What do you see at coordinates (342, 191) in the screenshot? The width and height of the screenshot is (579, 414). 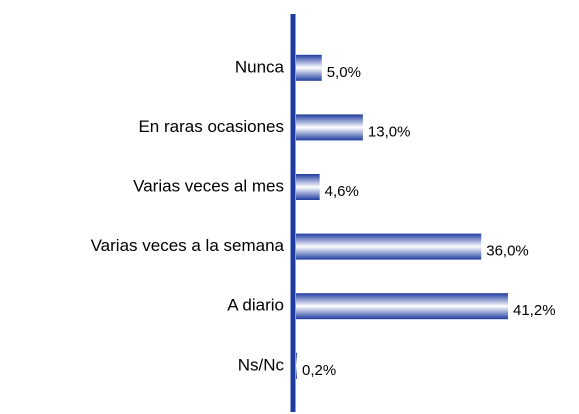 I see `value-label: 4,6%` at bounding box center [342, 191].